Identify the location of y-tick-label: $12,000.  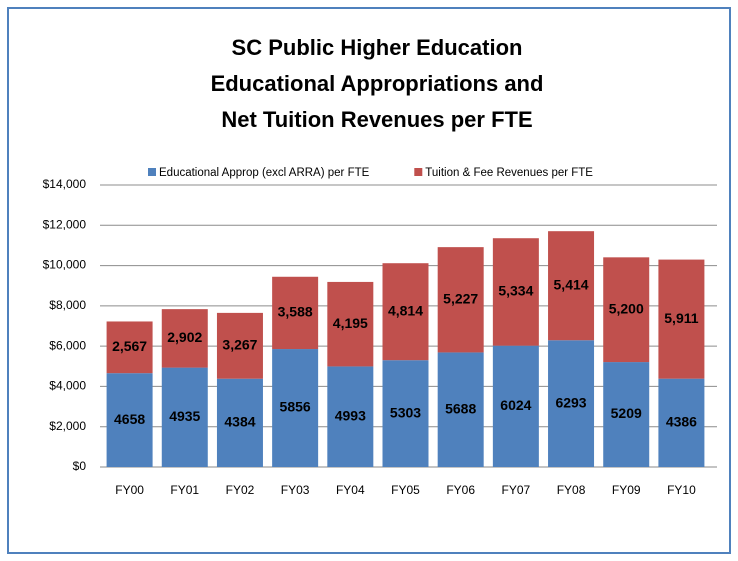
(65, 224).